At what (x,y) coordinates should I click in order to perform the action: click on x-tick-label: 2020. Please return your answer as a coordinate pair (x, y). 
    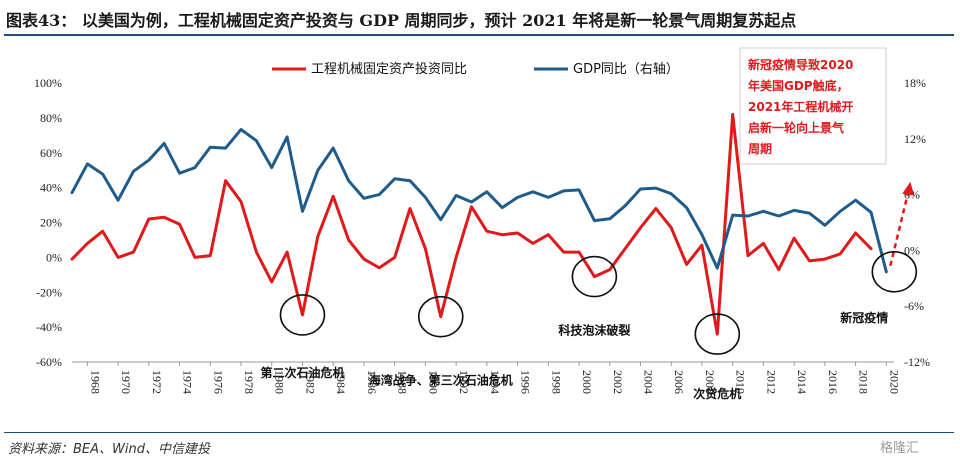
    Looking at the image, I should click on (894, 382).